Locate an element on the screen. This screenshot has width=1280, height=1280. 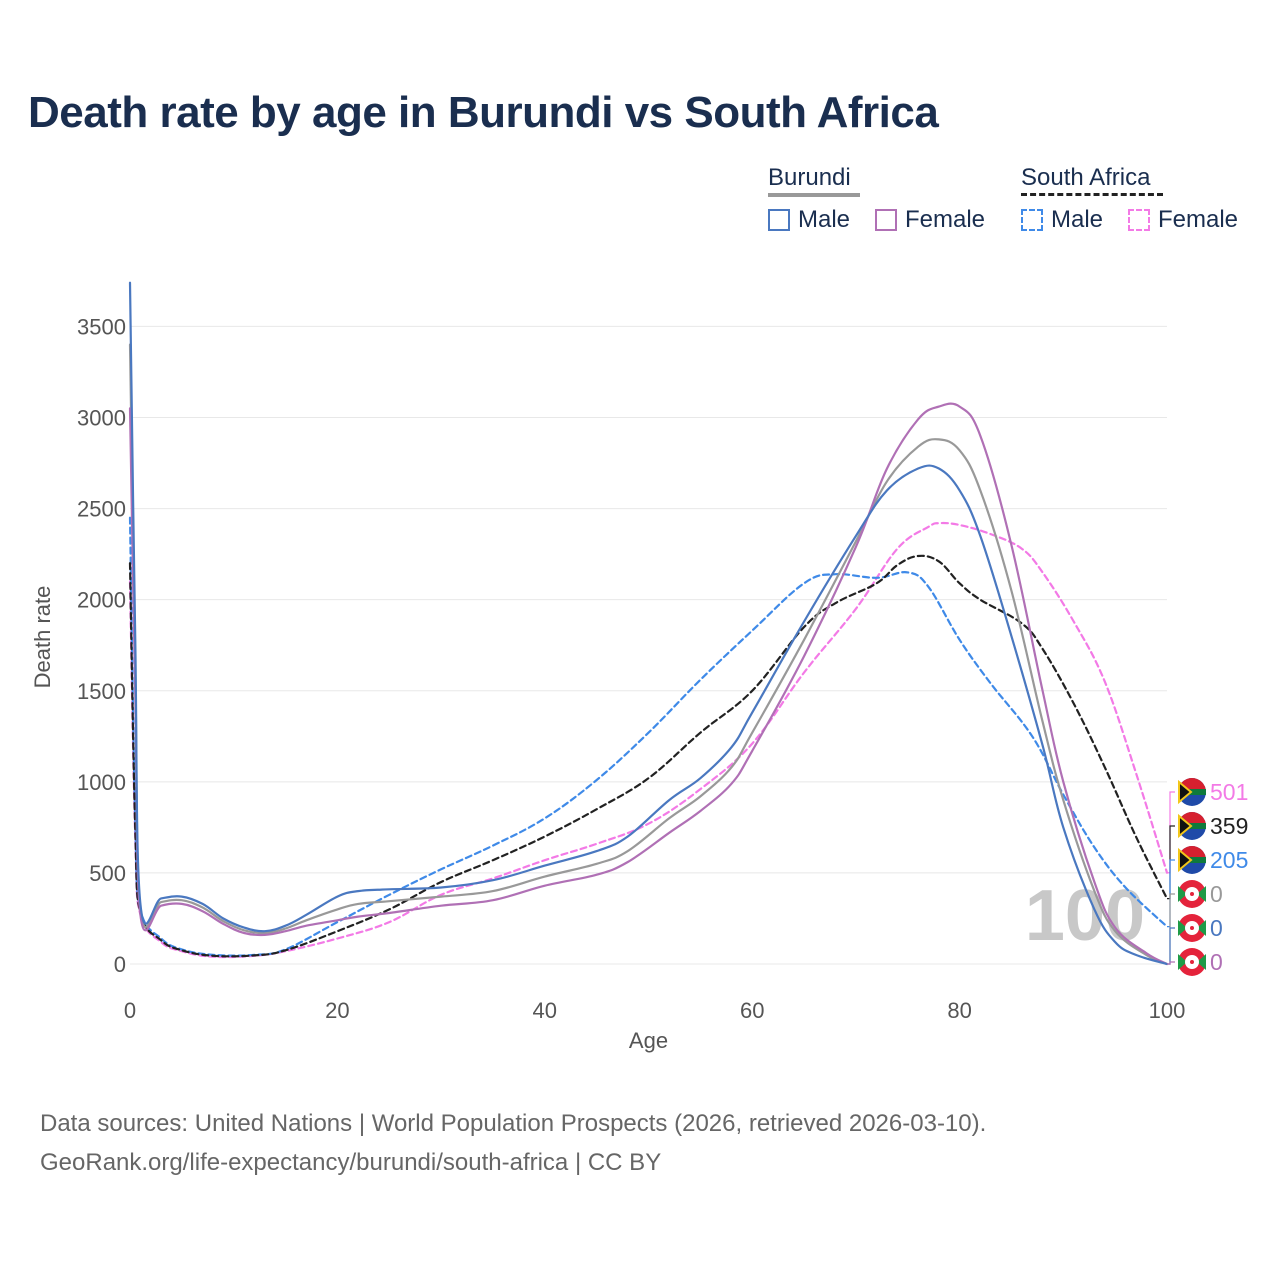
legend-group-burundi: Burundi is located at coordinates (809, 177).